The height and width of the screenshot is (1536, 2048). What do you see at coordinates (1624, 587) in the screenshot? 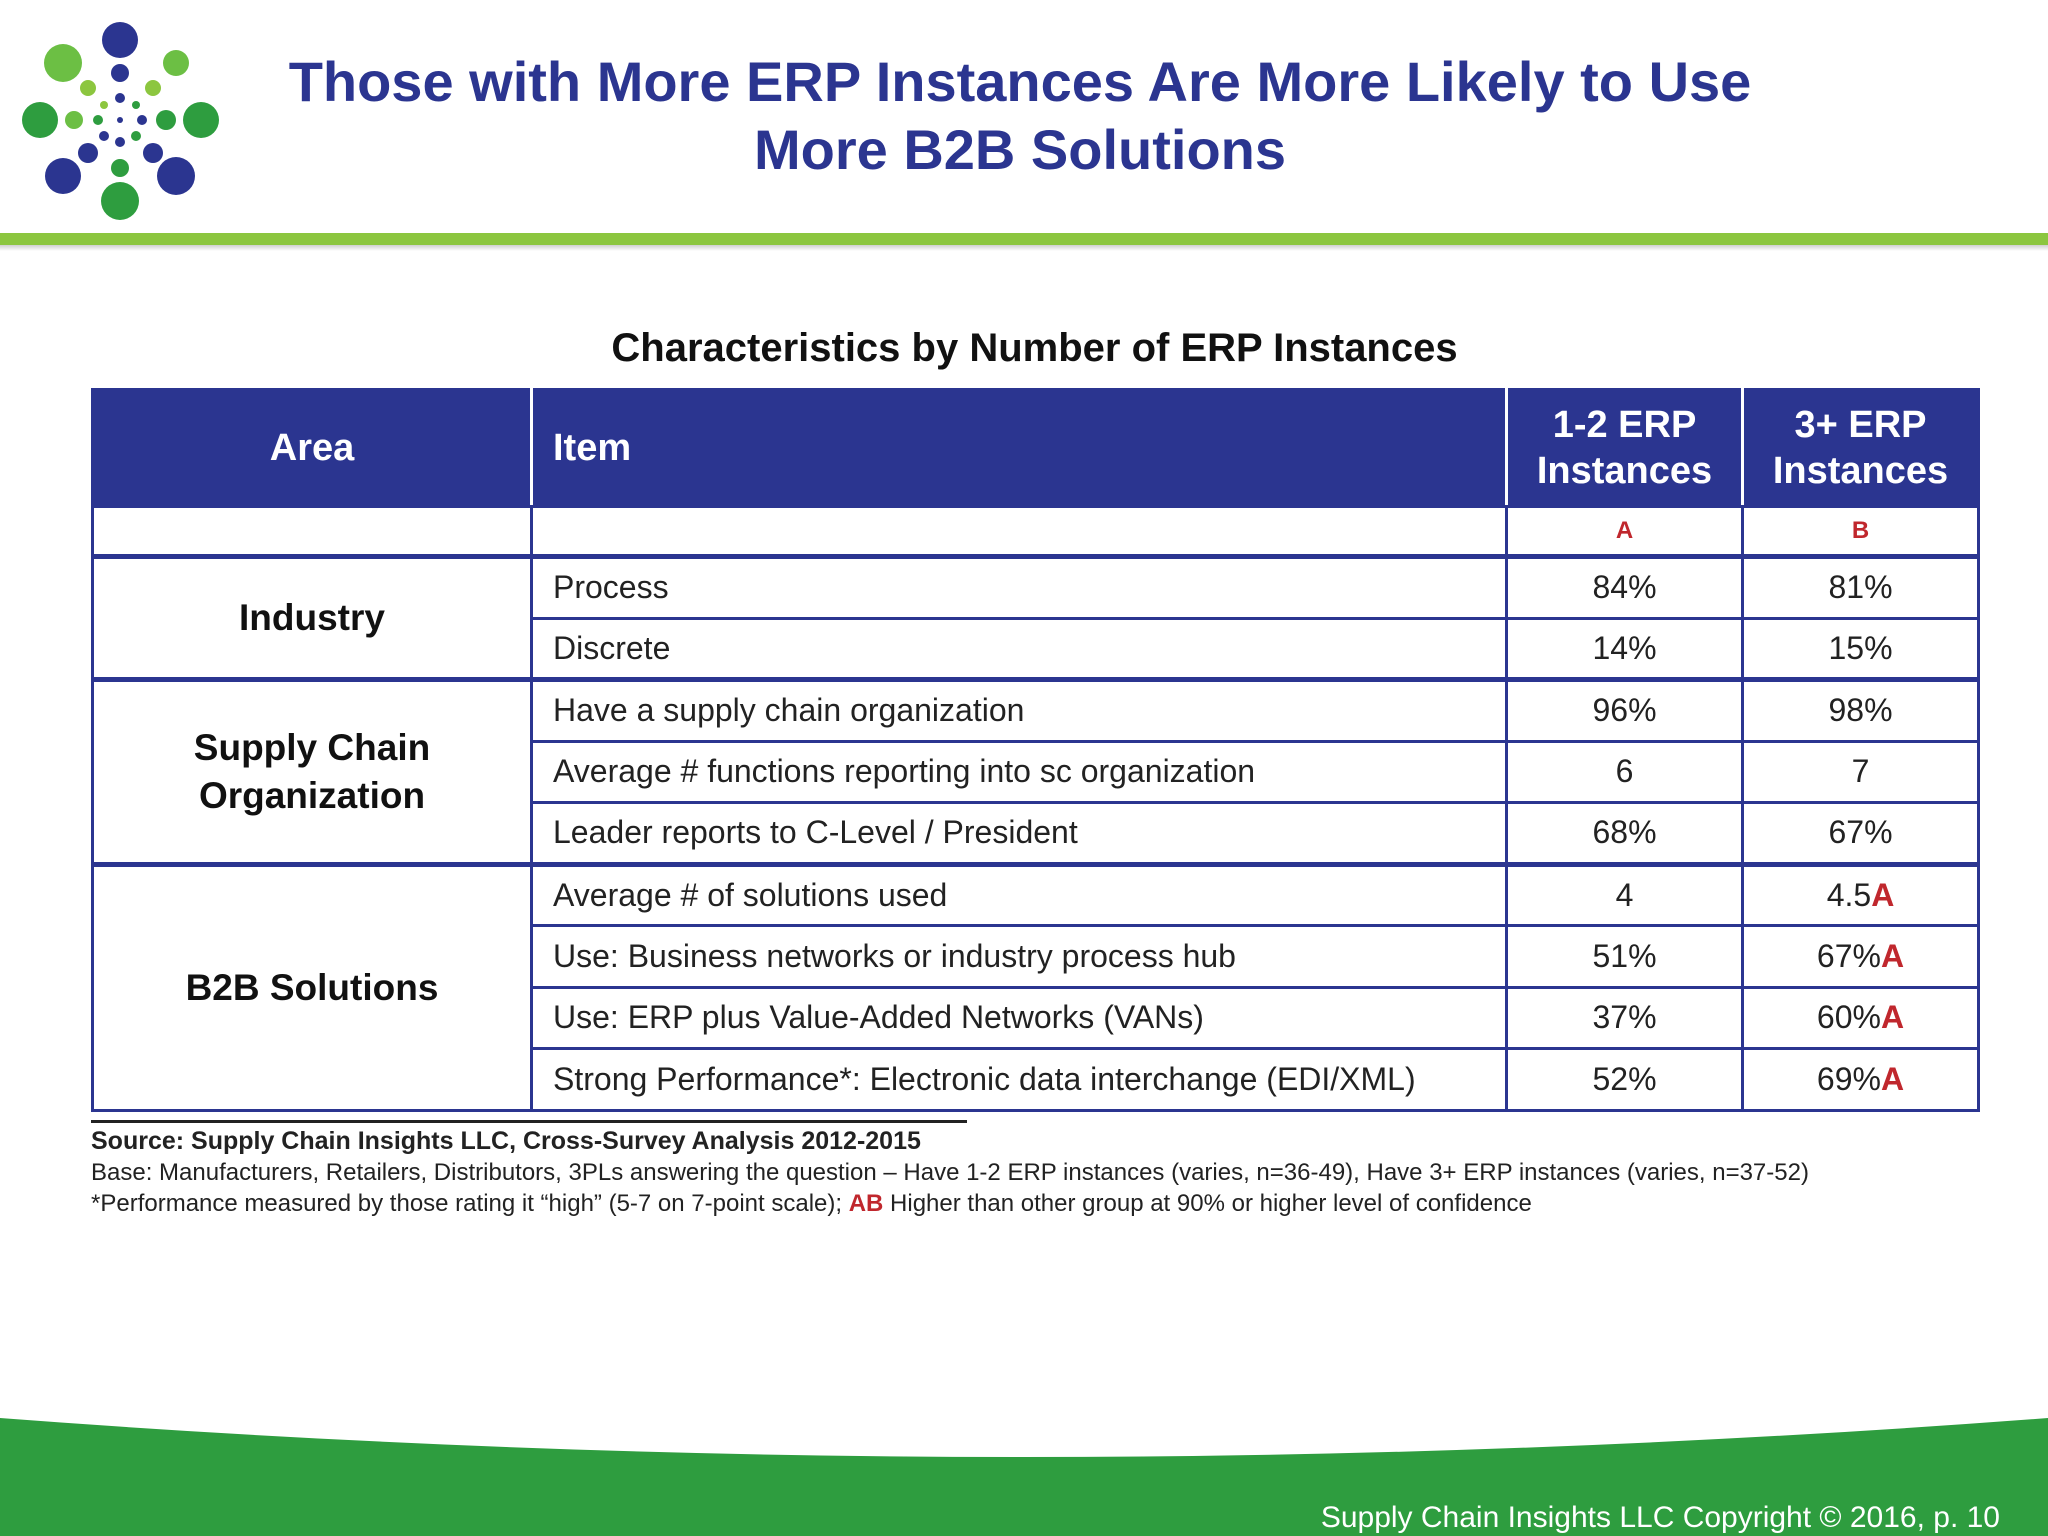
I see `value-cell-a: 84%` at bounding box center [1624, 587].